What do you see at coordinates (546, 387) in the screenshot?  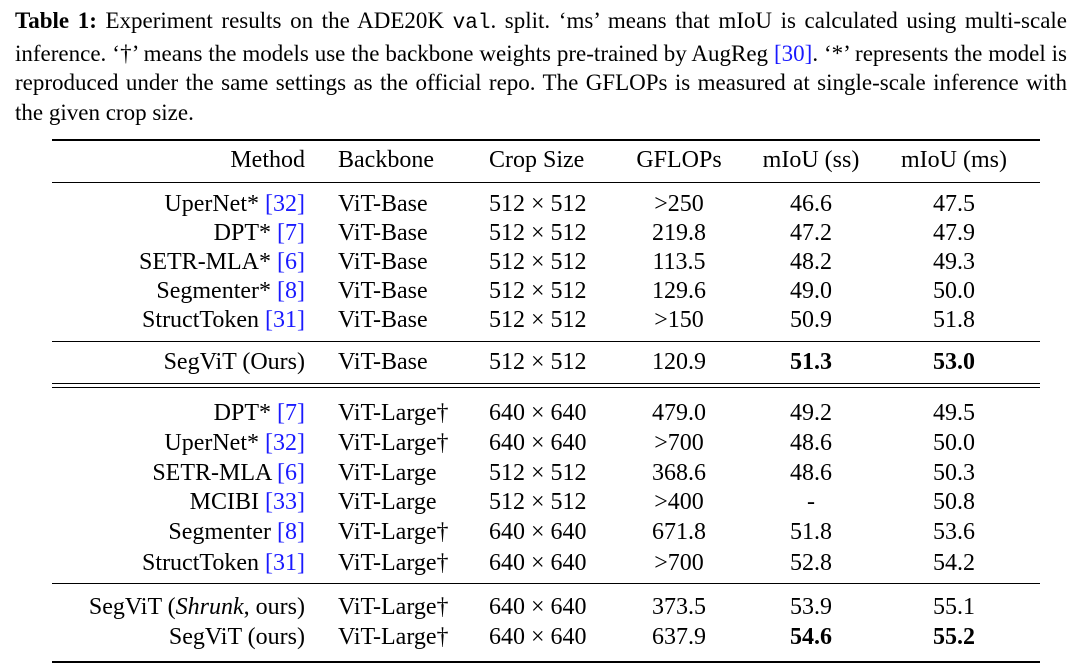 I see `double-rule-bottom` at bounding box center [546, 387].